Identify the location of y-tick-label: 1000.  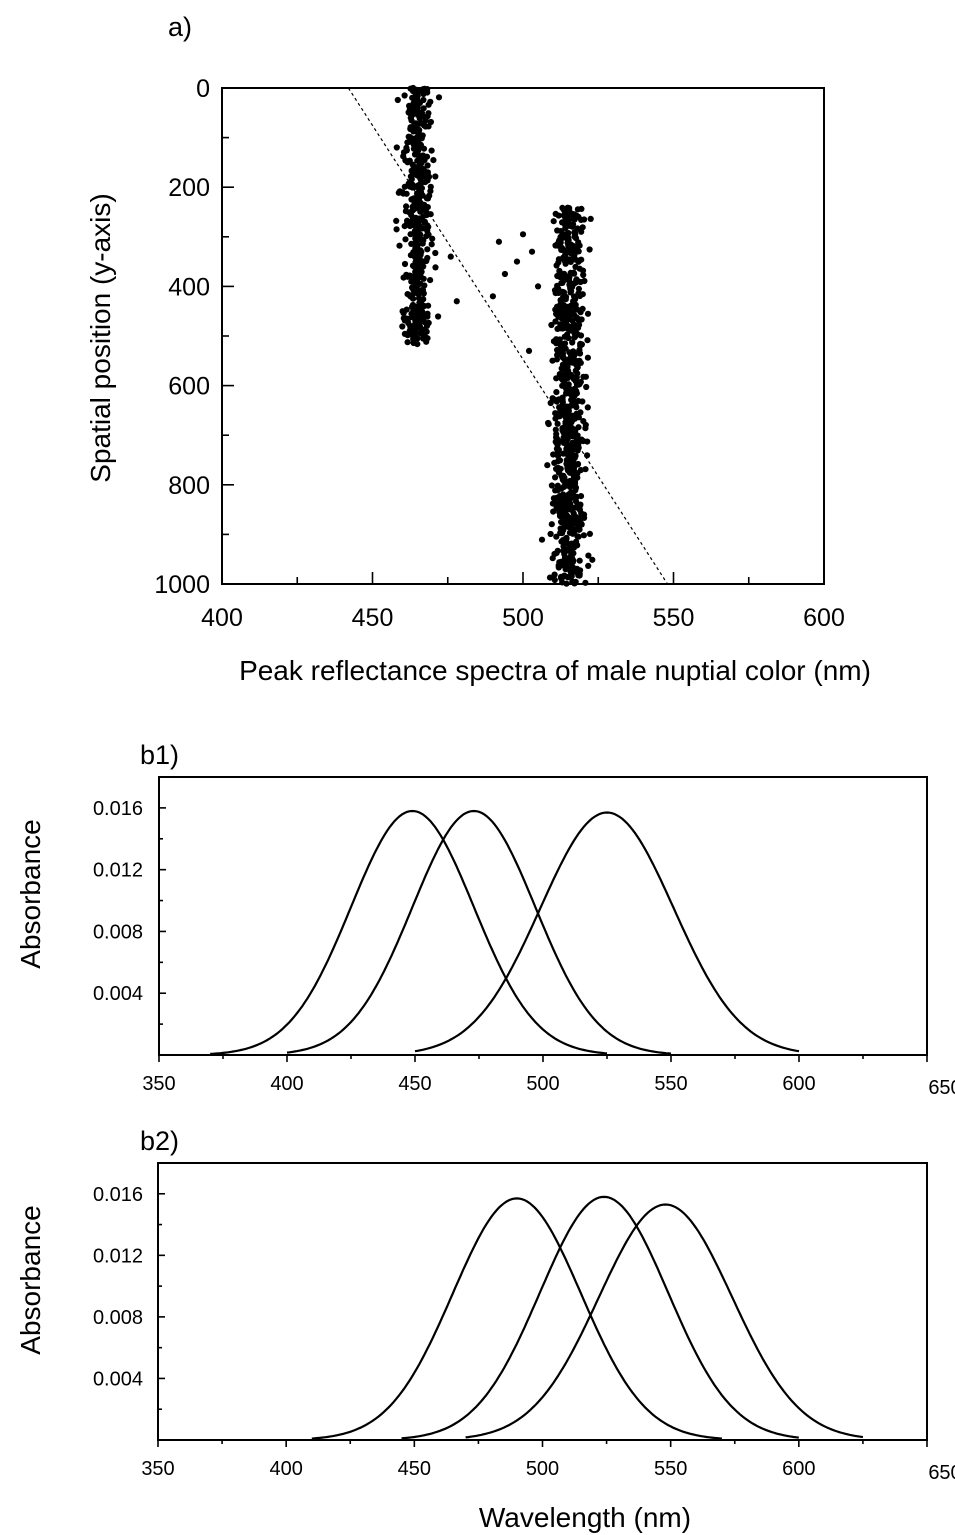
(182, 585).